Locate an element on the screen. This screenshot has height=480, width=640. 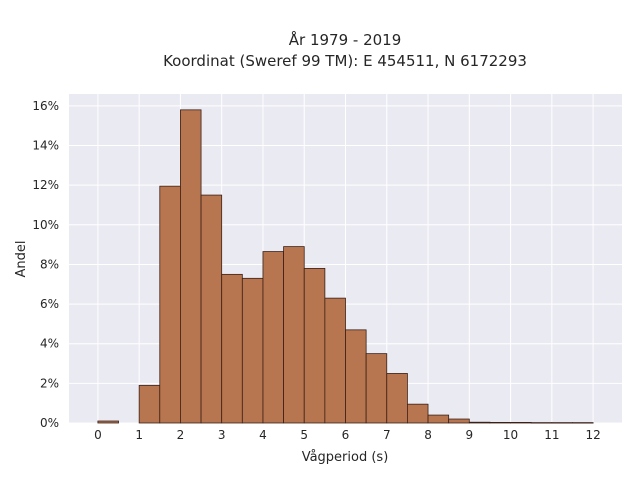
y-tick-label: 14% is located at coordinates (45, 146).